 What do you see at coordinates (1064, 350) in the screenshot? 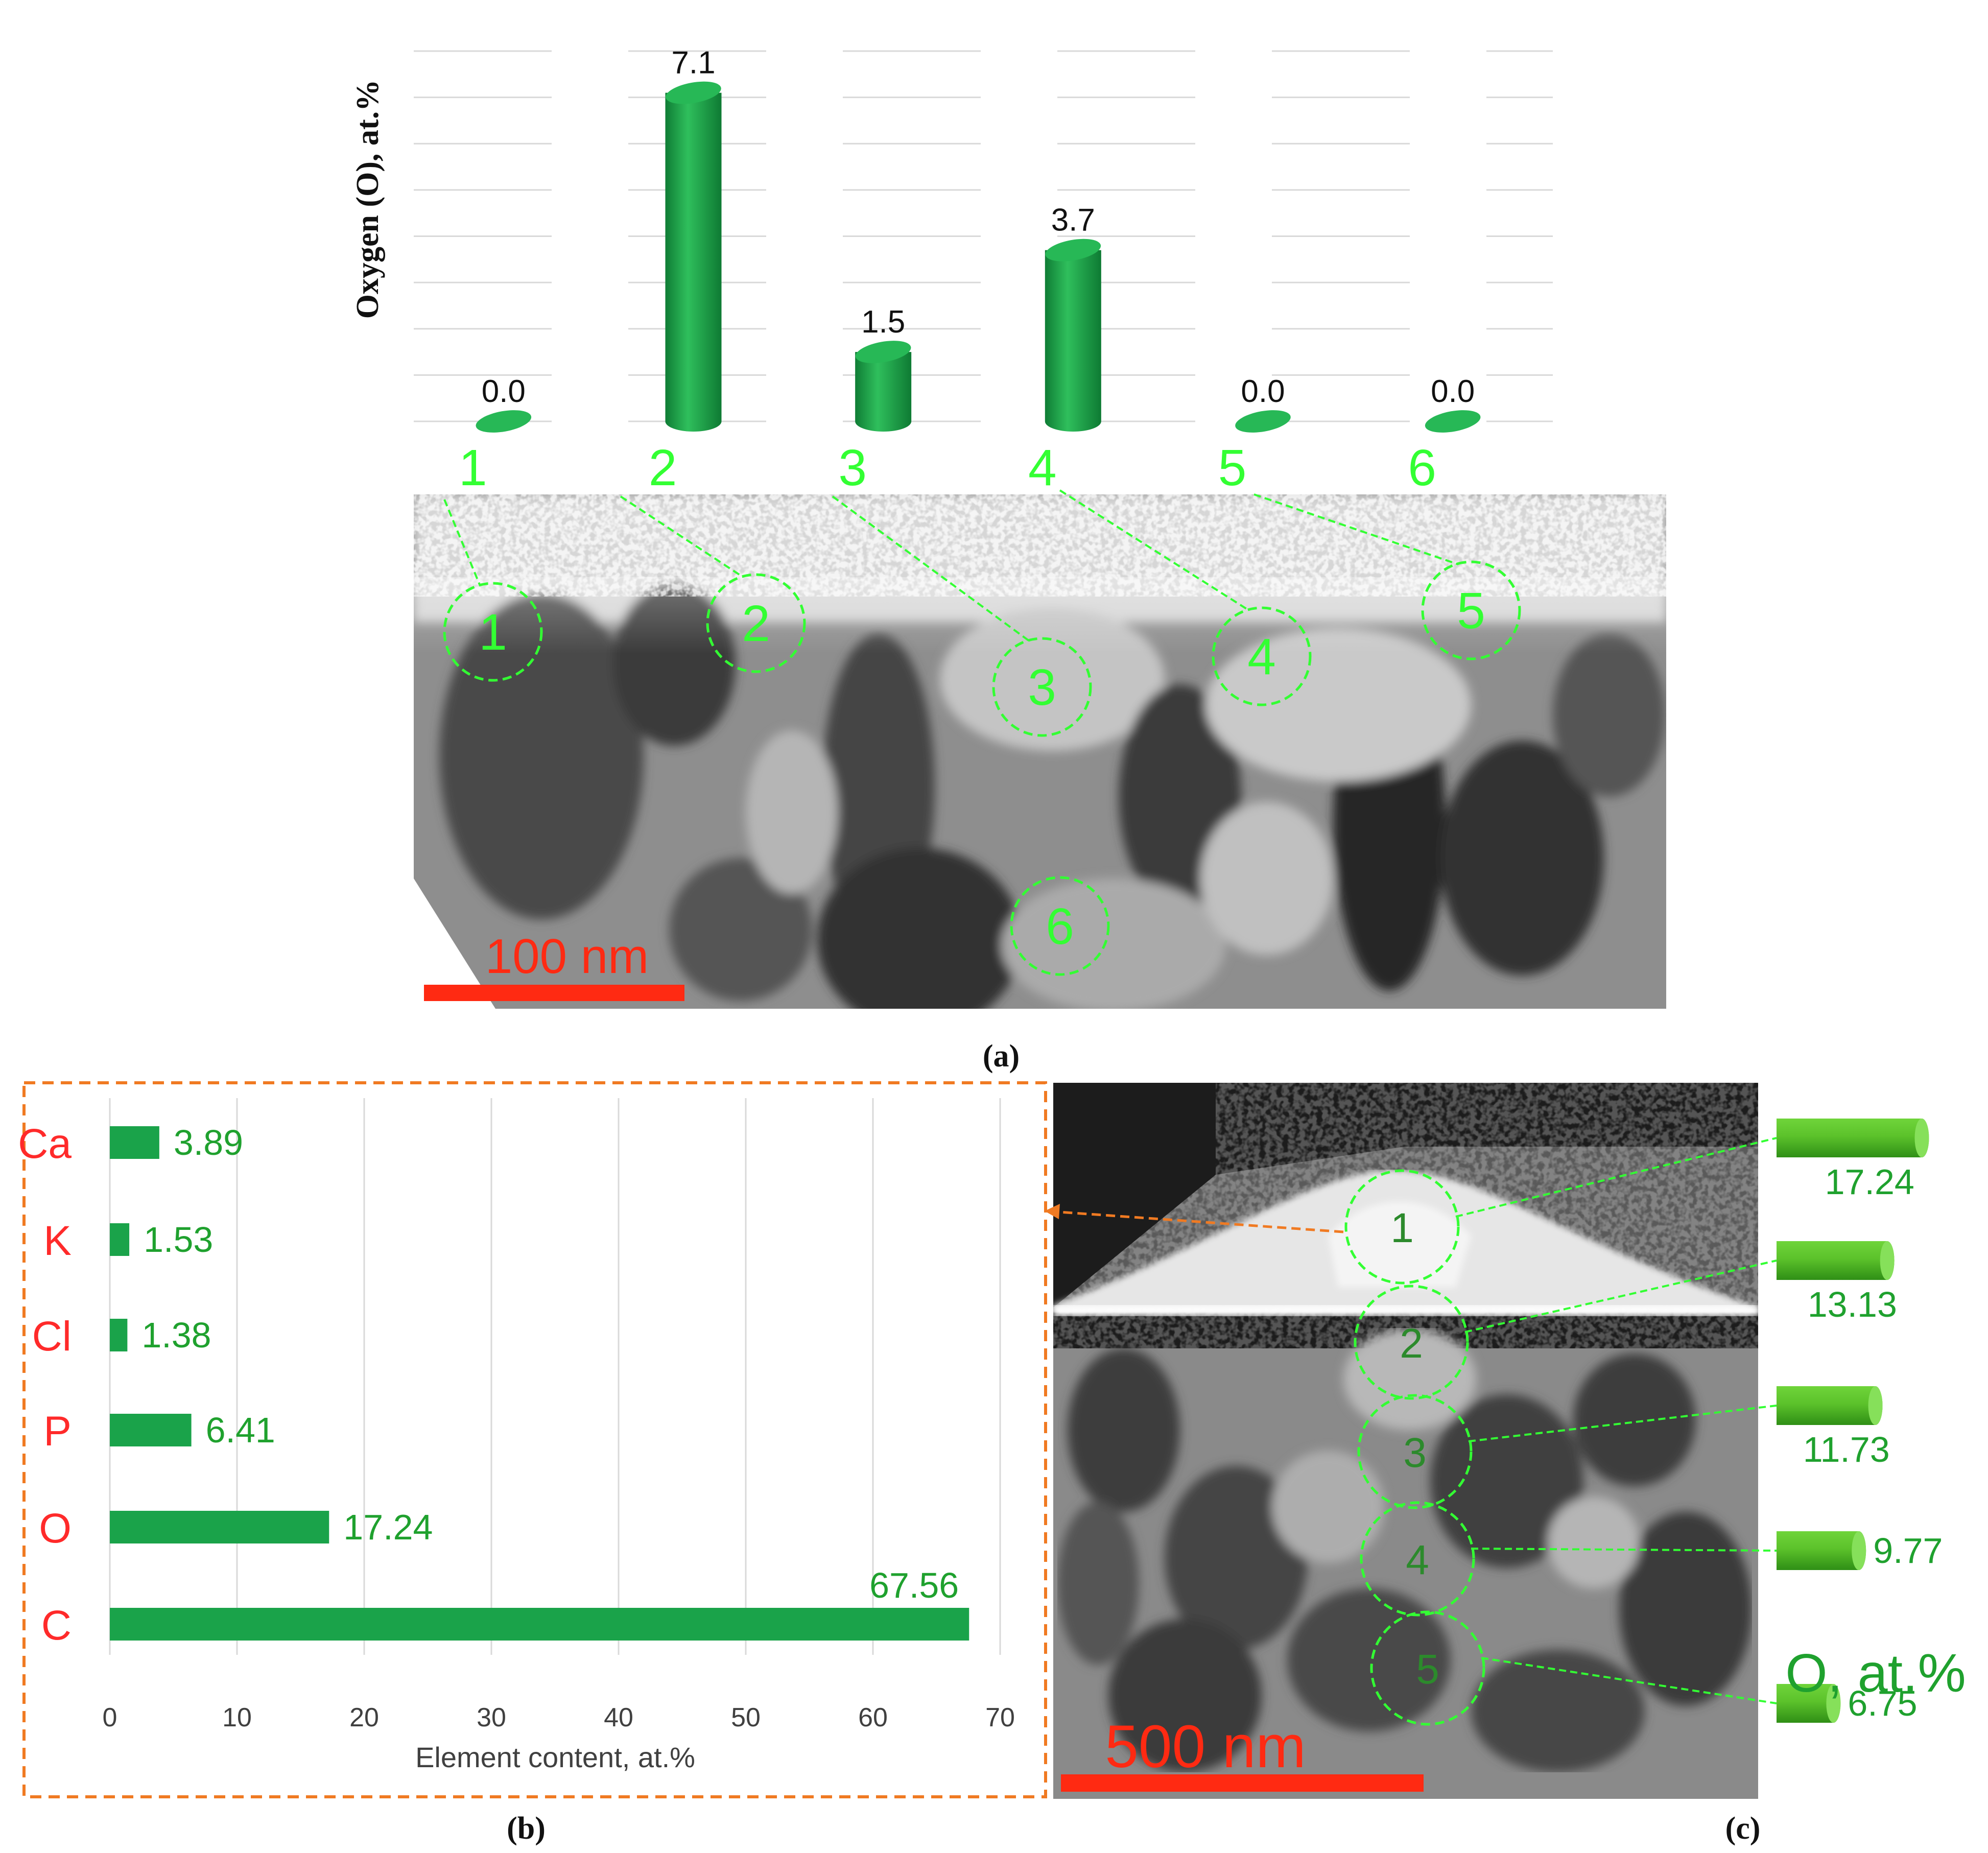
I see `bar-4: 3.74` at bounding box center [1064, 350].